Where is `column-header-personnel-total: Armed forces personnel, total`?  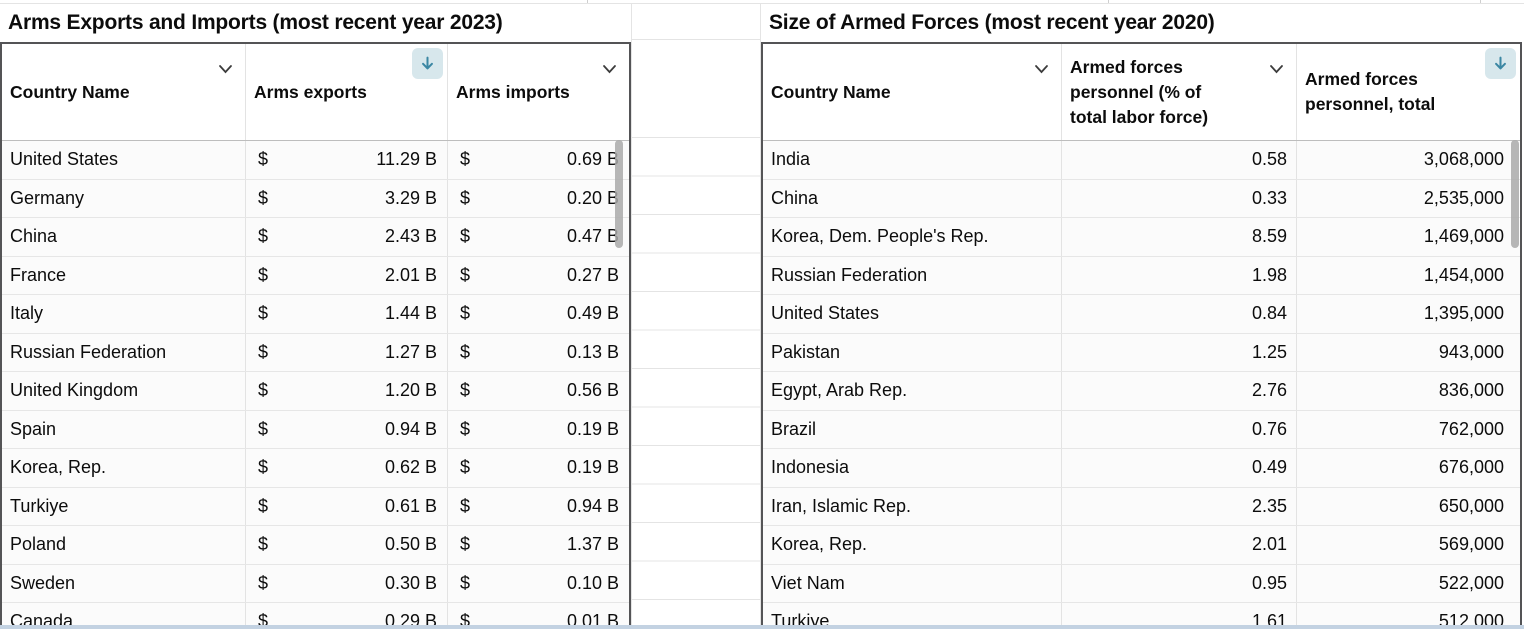
column-header-personnel-total: Armed forces personnel, total is located at coordinates (1408, 92).